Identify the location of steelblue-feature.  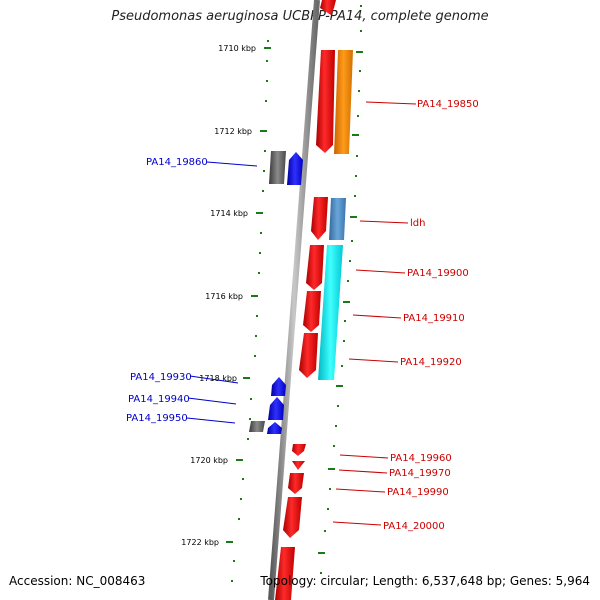
(337, 219).